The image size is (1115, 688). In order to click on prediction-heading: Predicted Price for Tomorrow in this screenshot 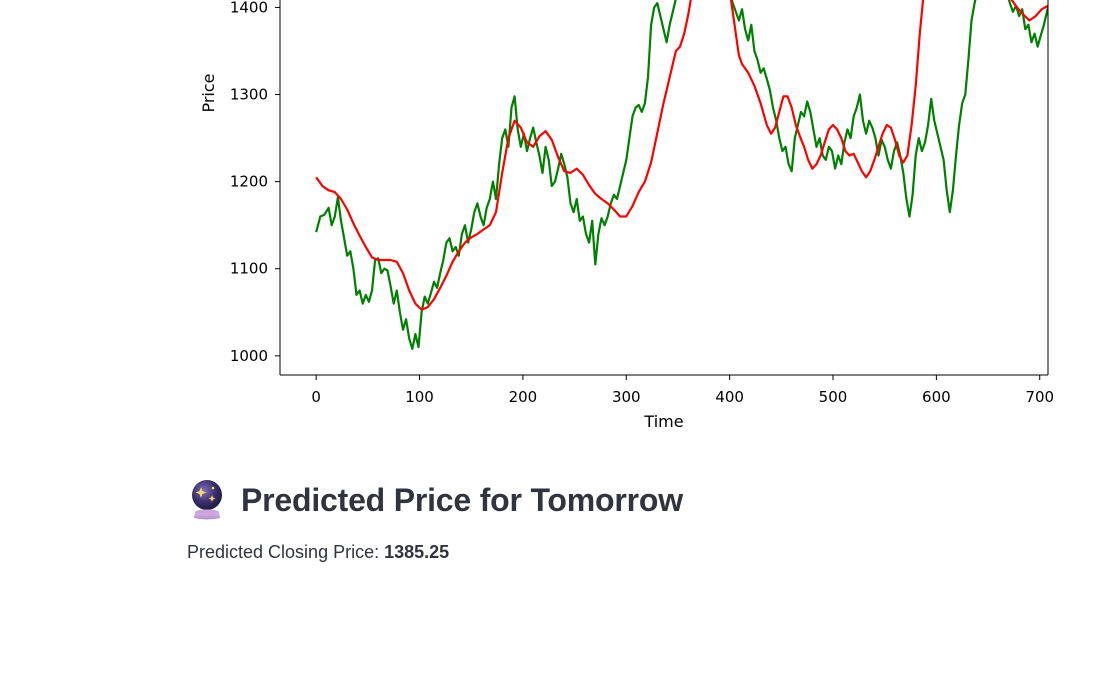, I will do `click(637, 500)`.